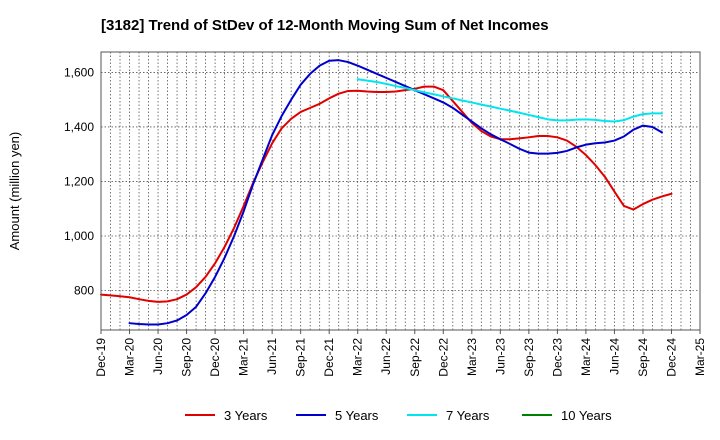  What do you see at coordinates (557, 357) in the screenshot?
I see `x-tick-label: Dec-23` at bounding box center [557, 357].